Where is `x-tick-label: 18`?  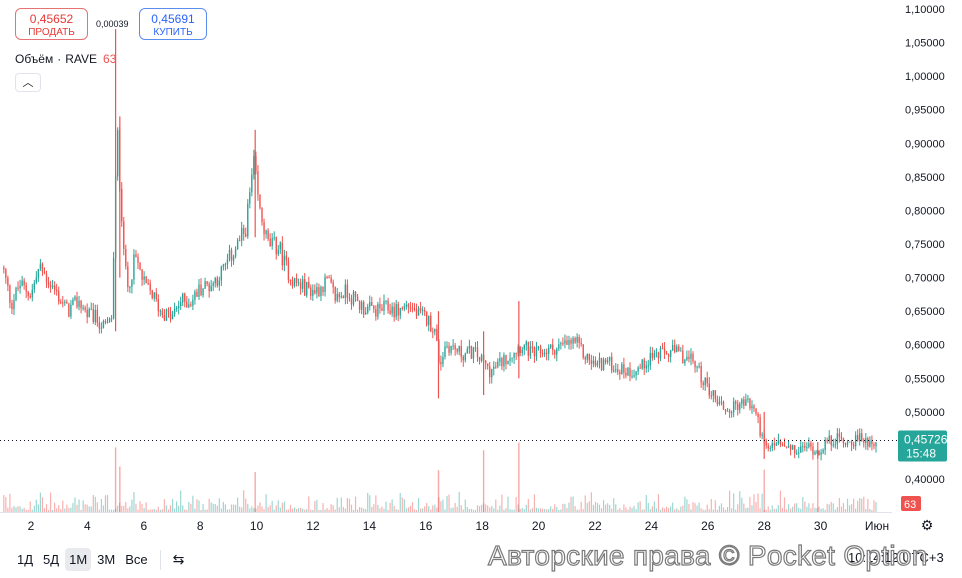 x-tick-label: 18 is located at coordinates (483, 526).